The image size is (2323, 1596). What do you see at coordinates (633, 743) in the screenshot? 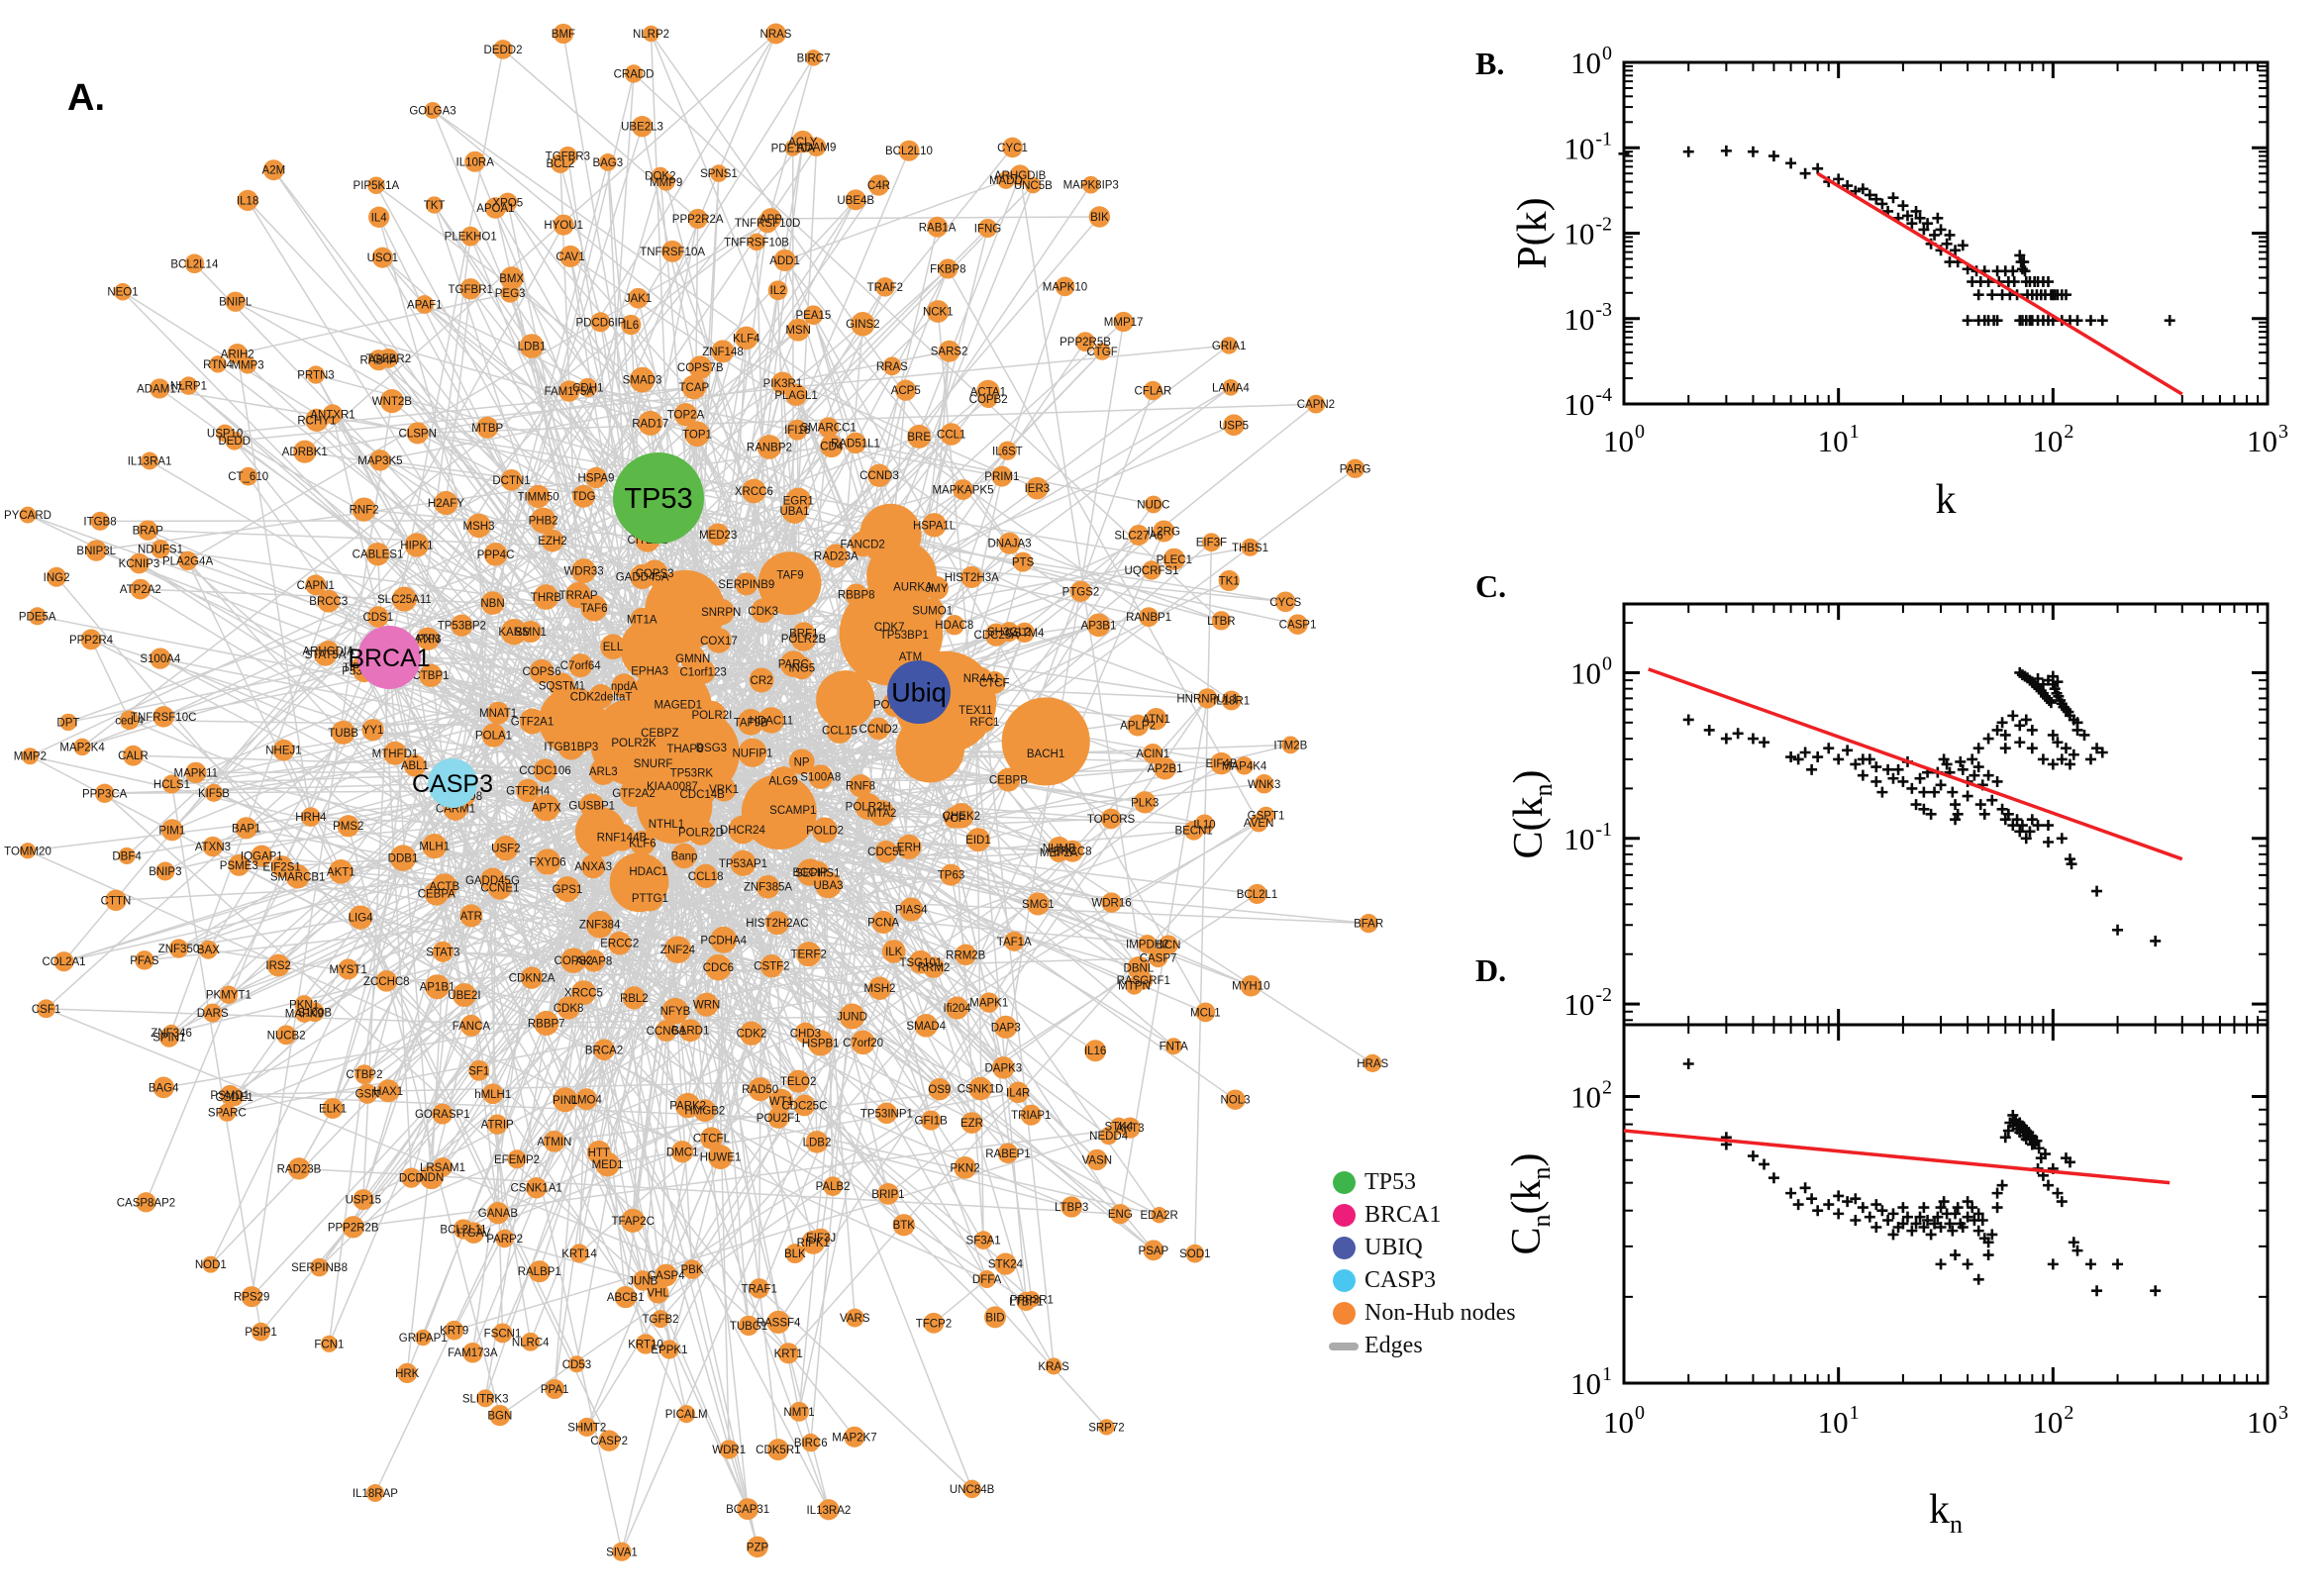
I see `network-node-label: POLR2K` at bounding box center [633, 743].